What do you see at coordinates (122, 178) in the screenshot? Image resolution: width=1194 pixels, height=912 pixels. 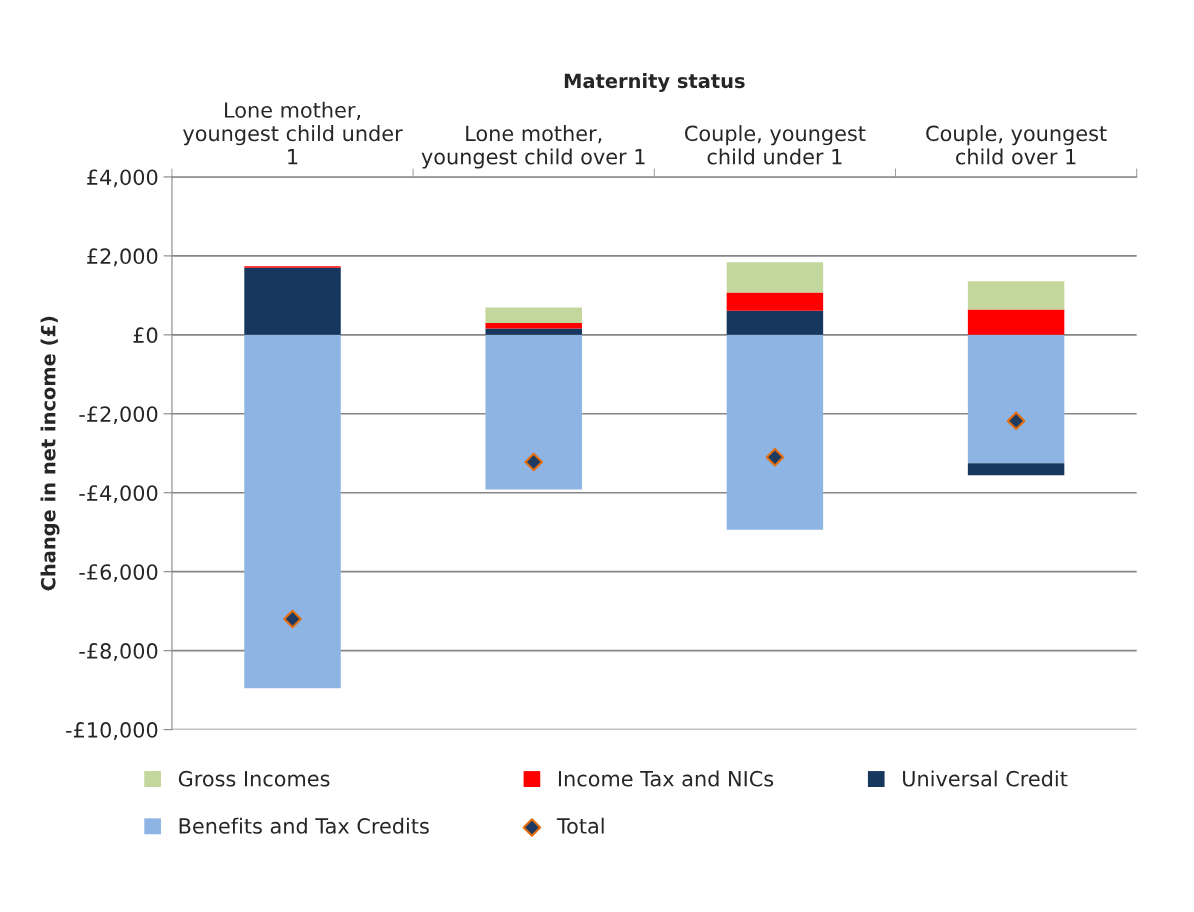 I see `y-tick-label: £4,000` at bounding box center [122, 178].